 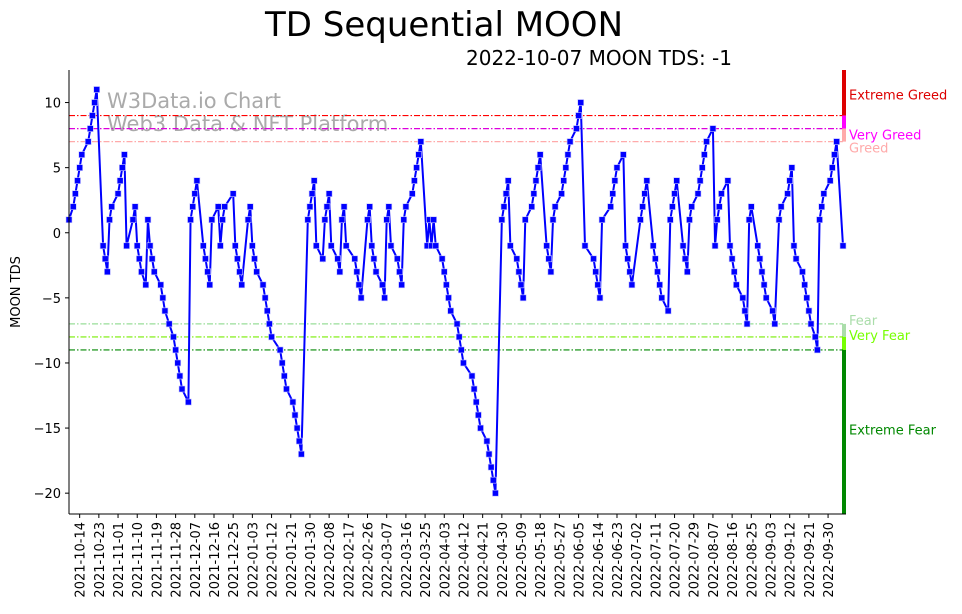 I want to click on x-tick-label: 2022-09-21, so click(x=810, y=560).